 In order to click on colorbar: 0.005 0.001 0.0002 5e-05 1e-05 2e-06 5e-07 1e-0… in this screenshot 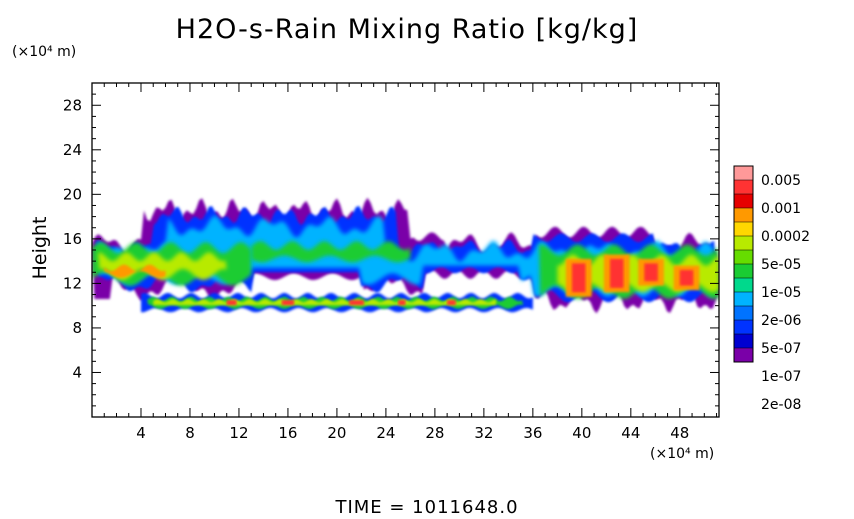, I will do `click(771, 289)`.